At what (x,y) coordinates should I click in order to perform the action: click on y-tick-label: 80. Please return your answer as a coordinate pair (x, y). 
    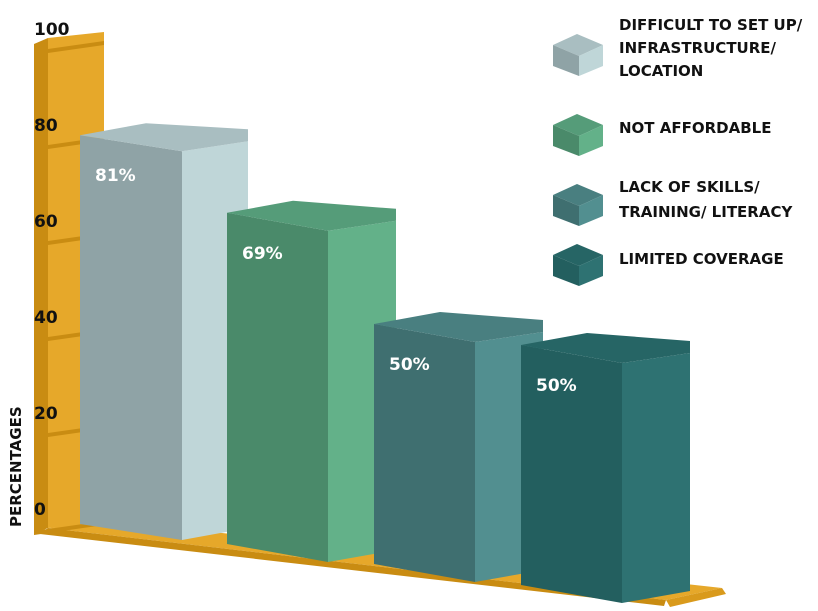
    Looking at the image, I should click on (46, 126).